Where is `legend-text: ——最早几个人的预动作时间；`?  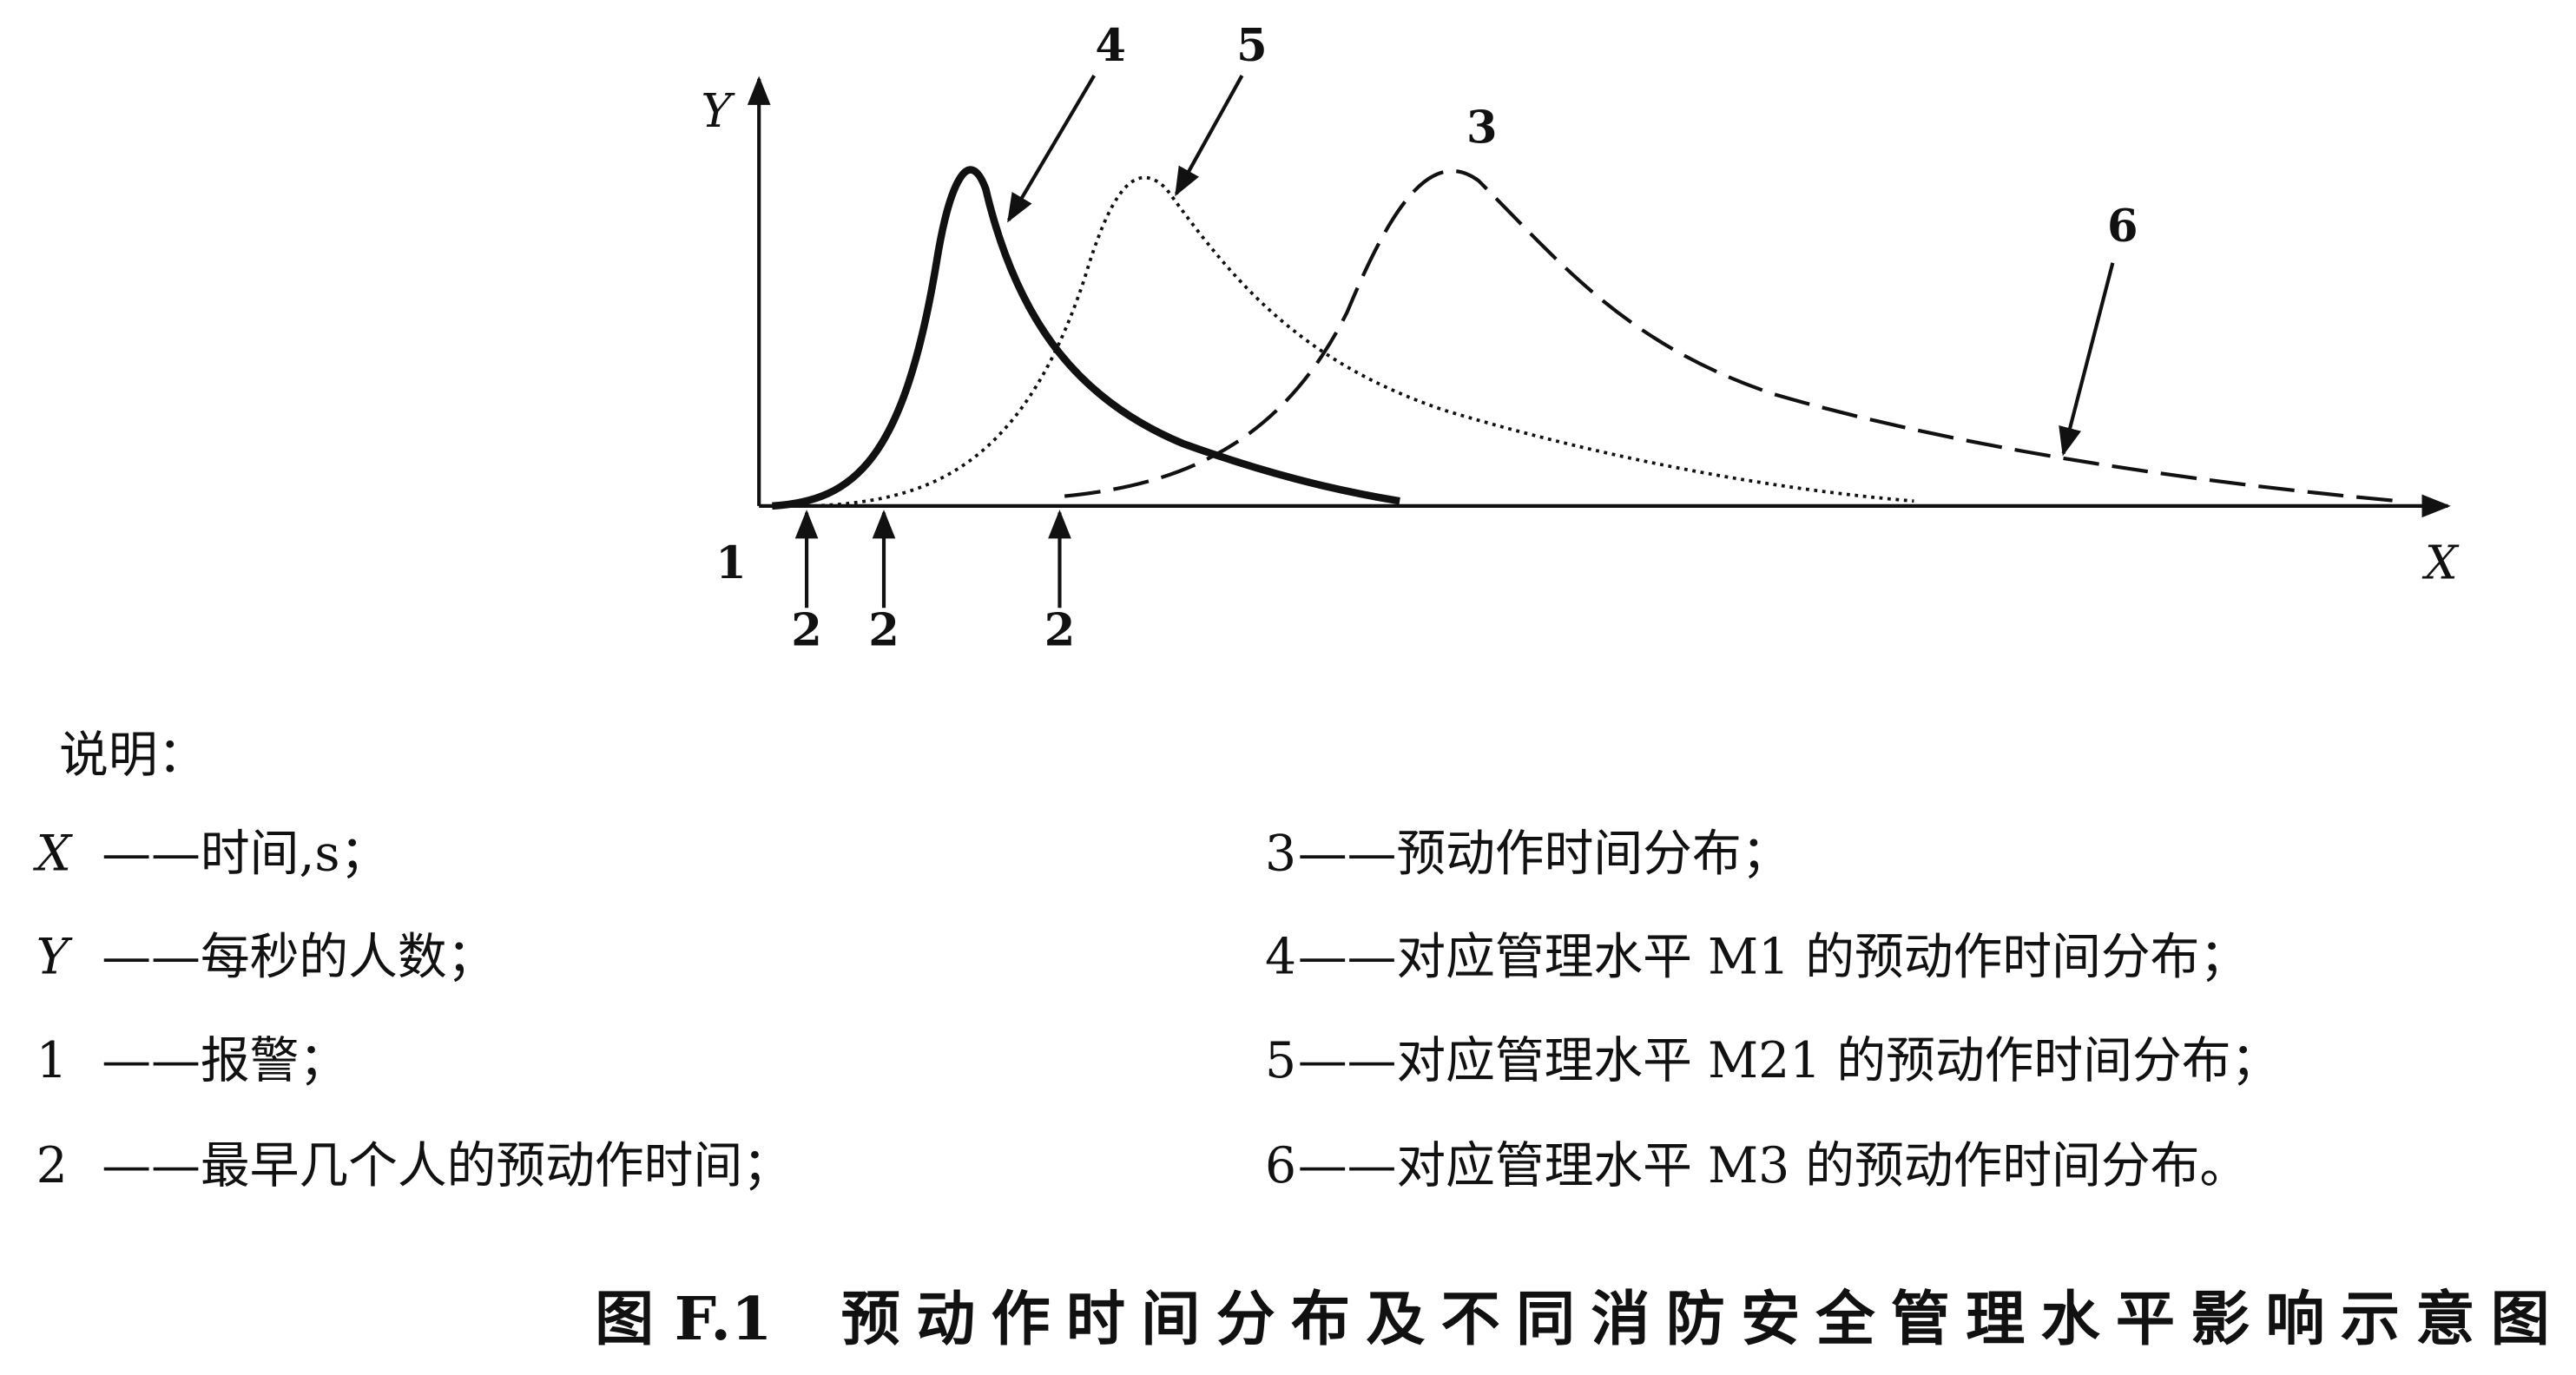 legend-text: ——最早几个人的预动作时间； is located at coordinates (447, 1165).